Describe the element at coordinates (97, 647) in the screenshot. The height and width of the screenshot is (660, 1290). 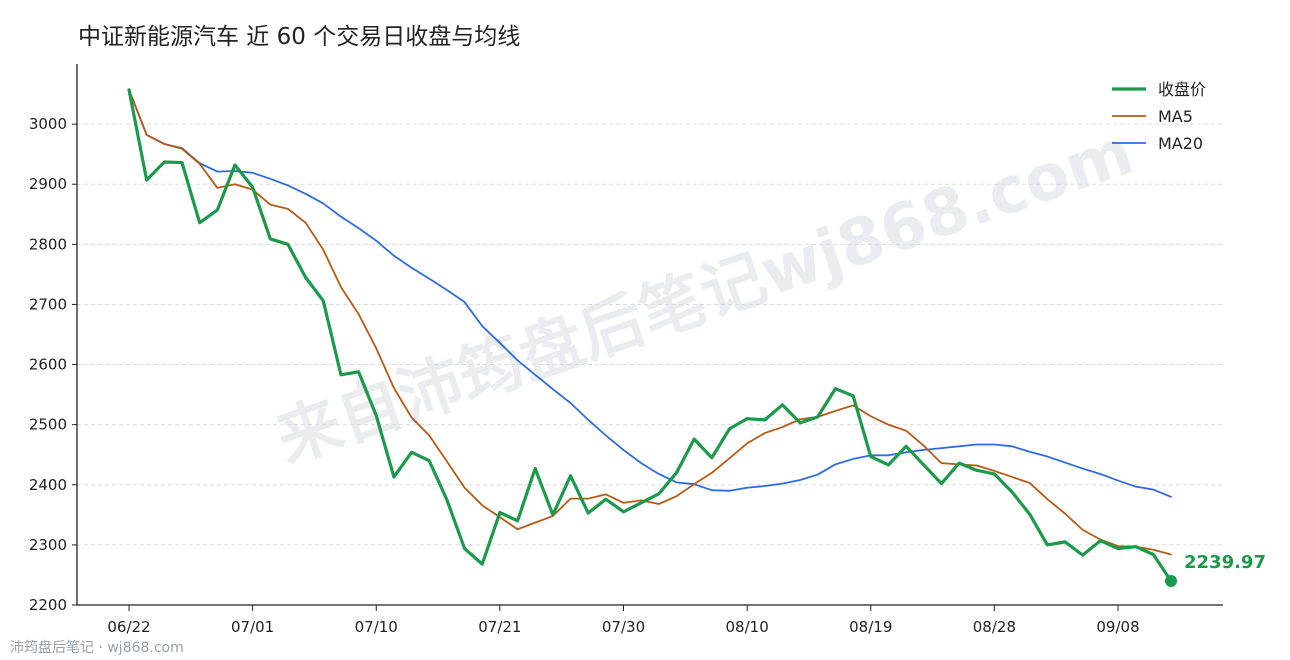
I see `footer-credit: 沛筠盘后笔记 · wj868.com` at that location.